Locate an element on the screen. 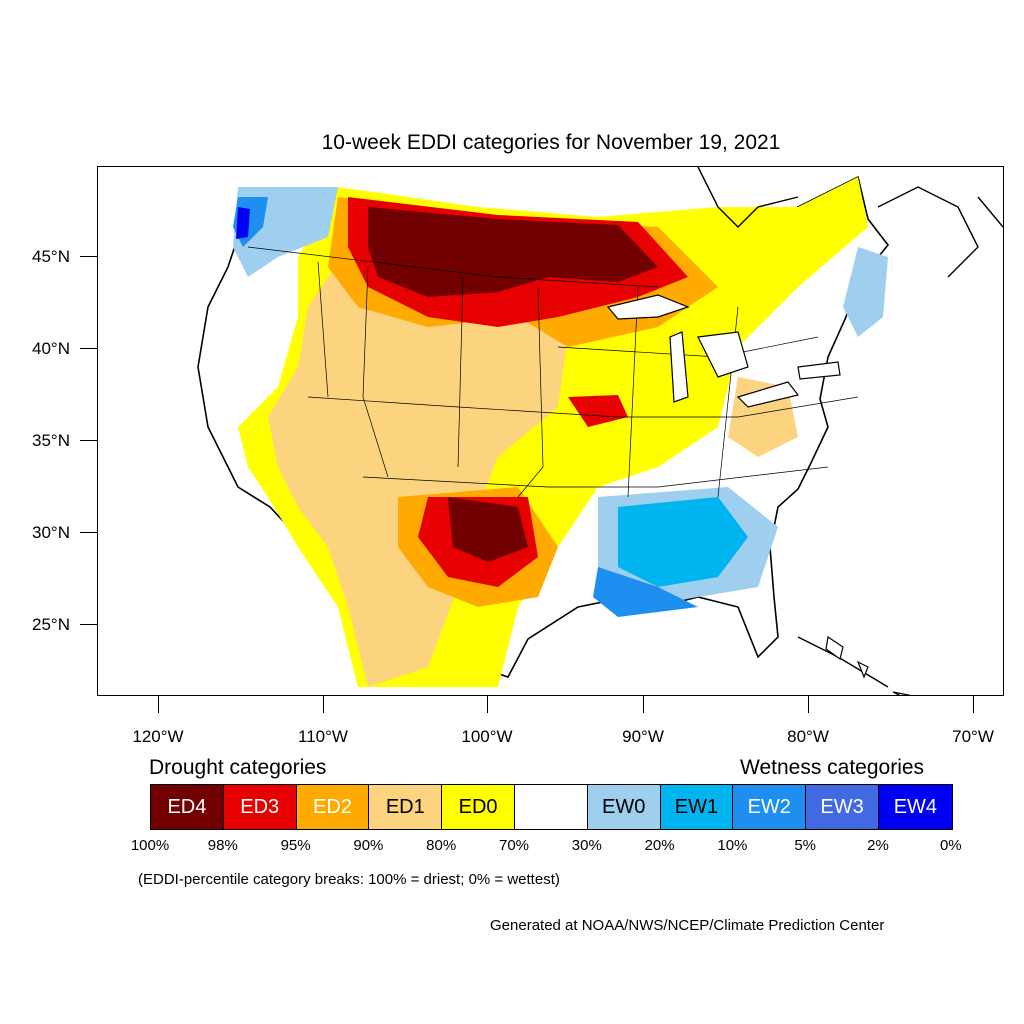 The image size is (1024, 1024). state-boundaries is located at coordinates (553, 372).